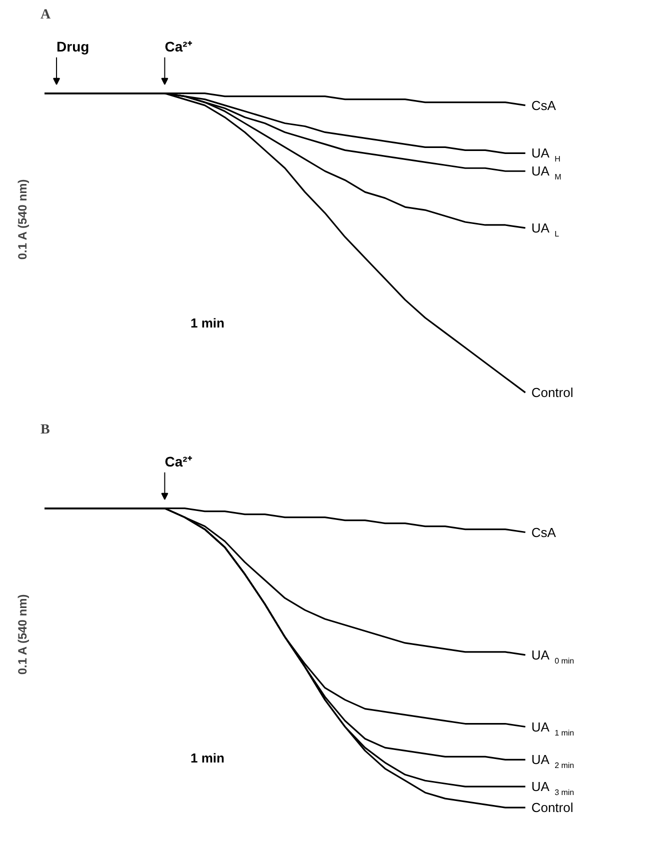  Describe the element at coordinates (45, 430) in the screenshot. I see `chart-title: B` at that location.